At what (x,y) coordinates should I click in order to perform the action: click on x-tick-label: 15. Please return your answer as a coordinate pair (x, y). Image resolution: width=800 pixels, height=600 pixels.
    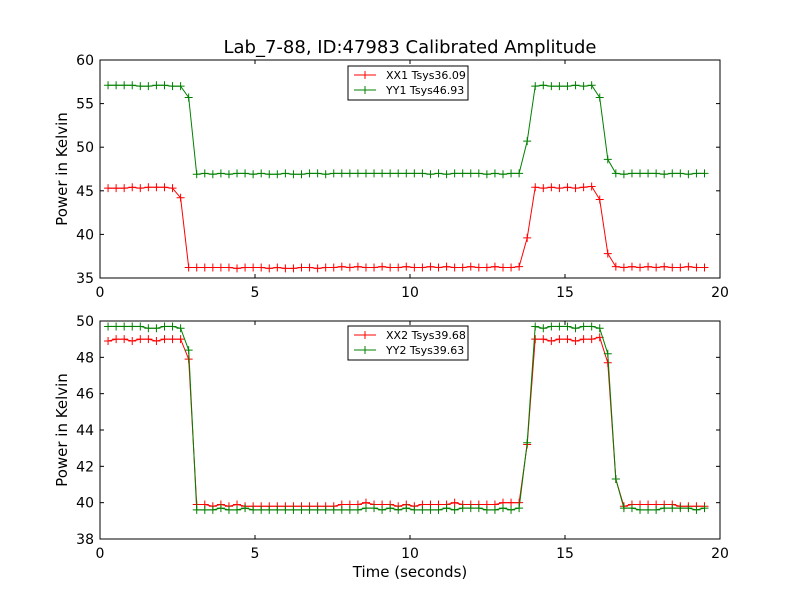
    Looking at the image, I should click on (565, 293).